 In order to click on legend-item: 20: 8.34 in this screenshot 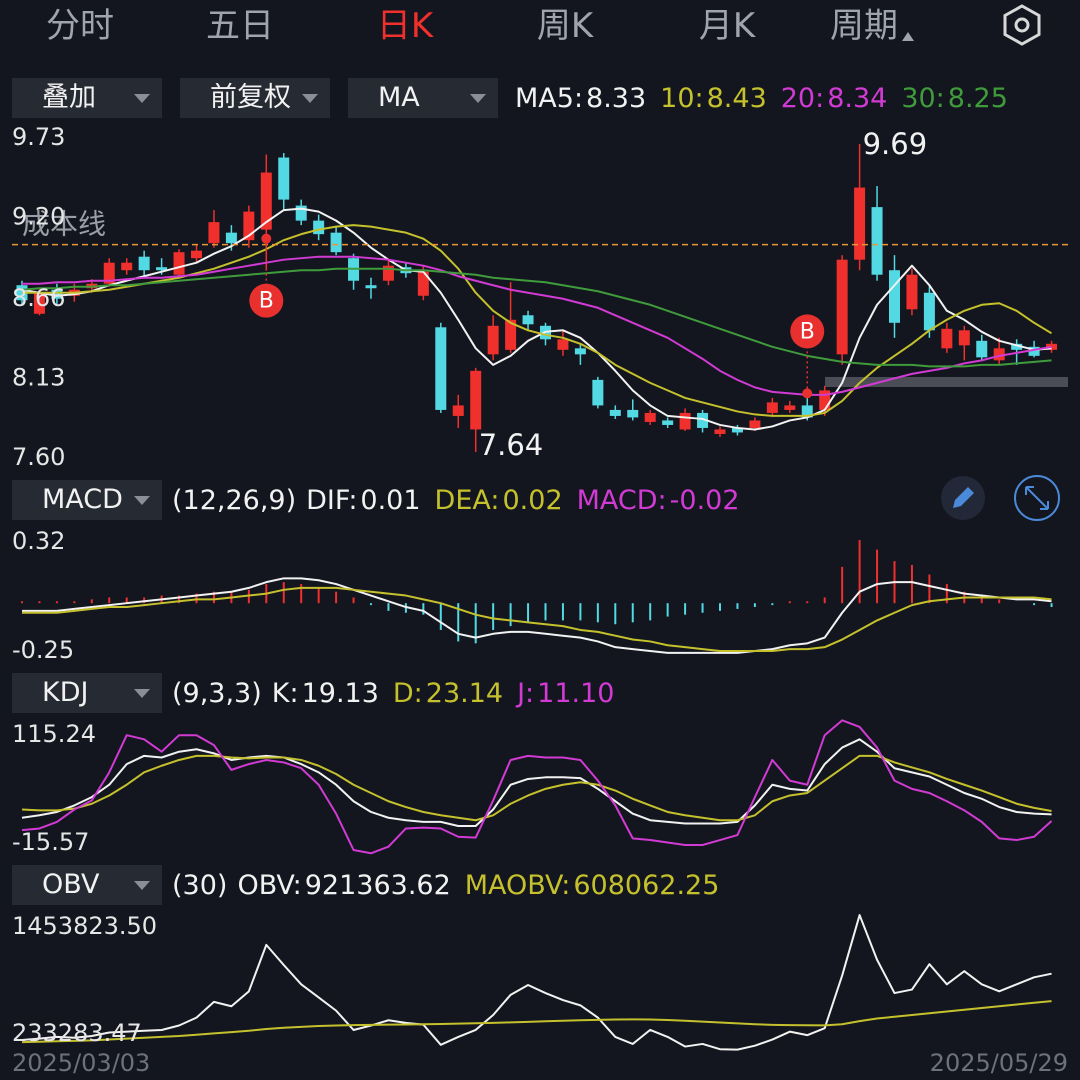, I will do `click(834, 98)`.